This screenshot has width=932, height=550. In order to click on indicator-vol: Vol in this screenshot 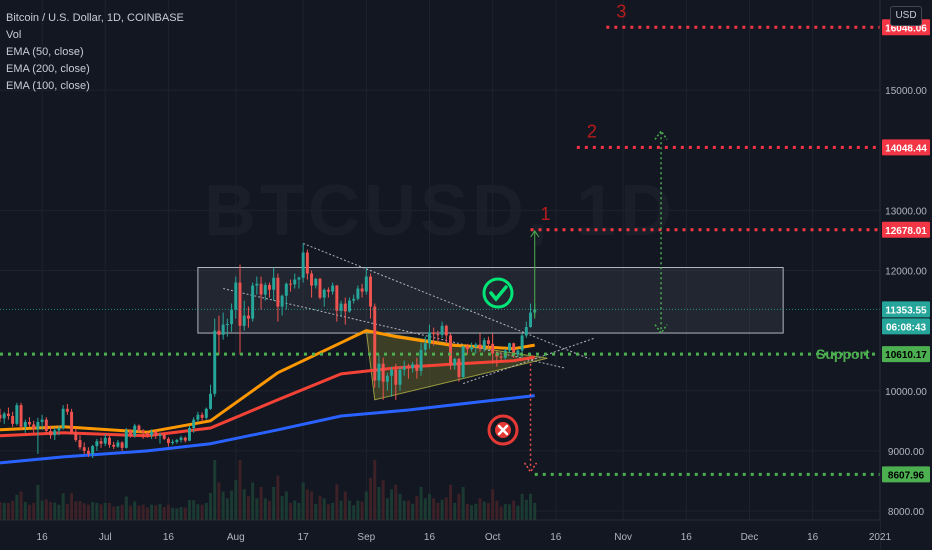, I will do `click(14, 35)`.